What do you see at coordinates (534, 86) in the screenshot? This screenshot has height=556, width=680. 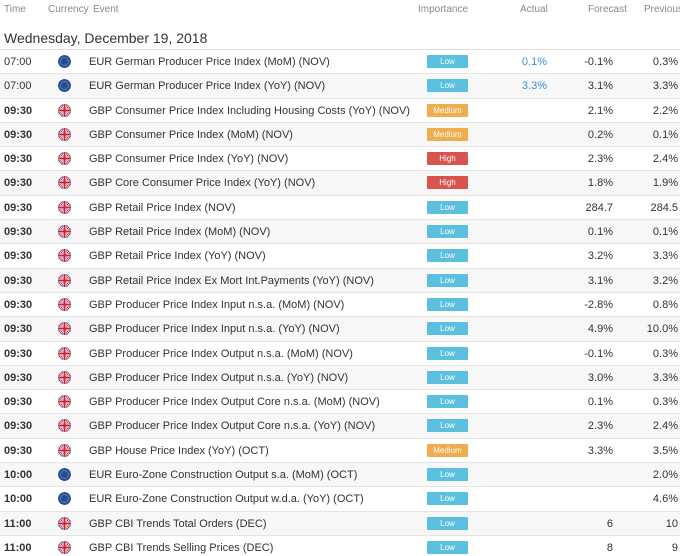 I see `actual-value: 3.3%` at bounding box center [534, 86].